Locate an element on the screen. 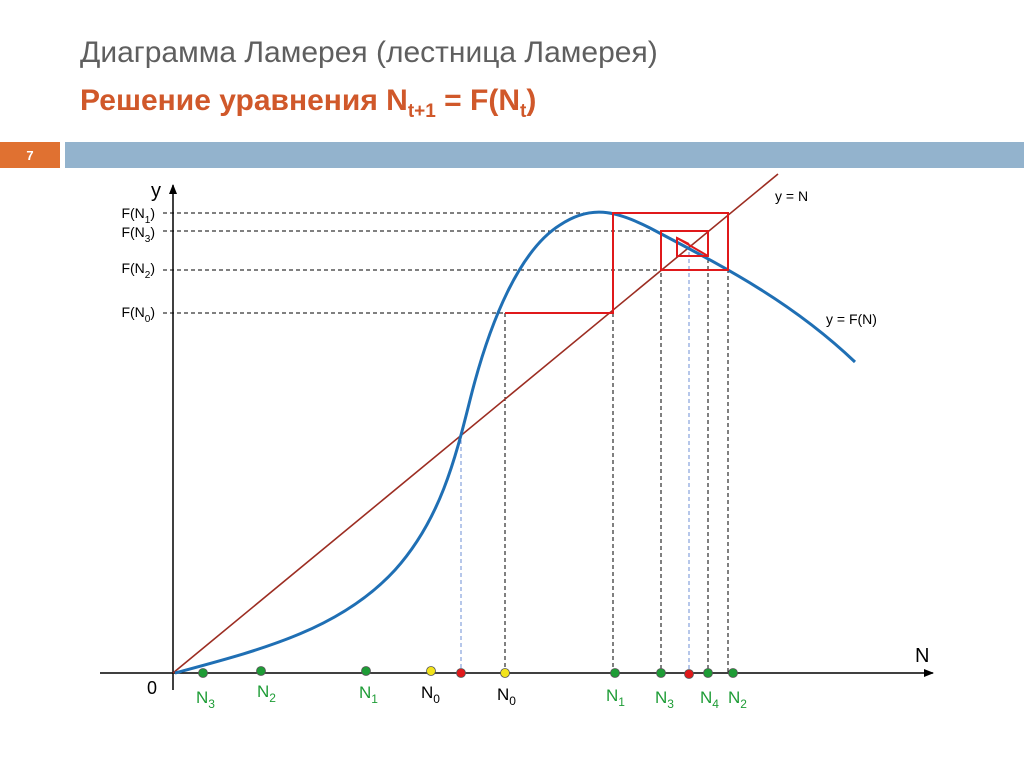  point-n0-left is located at coordinates (431, 671).